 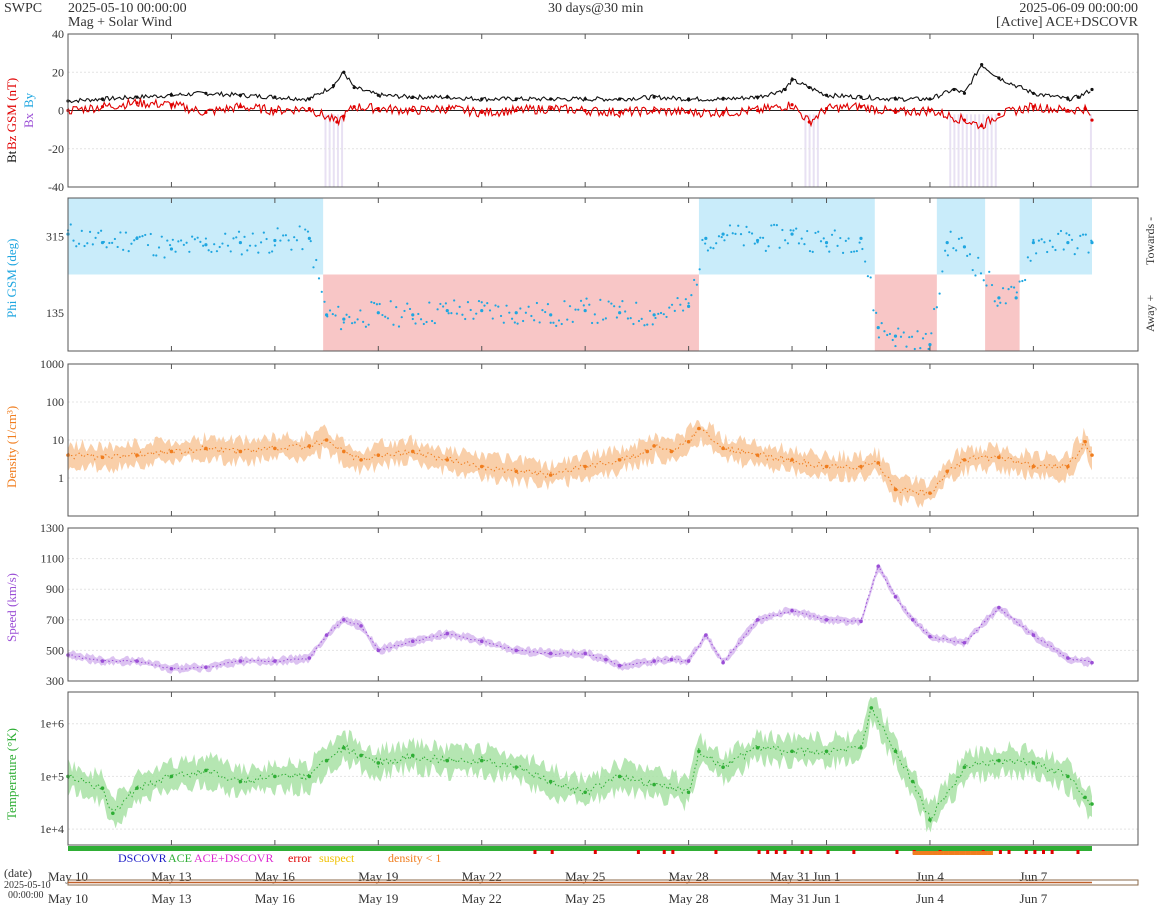 What do you see at coordinates (11, 774) in the screenshot?
I see `temperature-ylabel: Temperature (°K)` at bounding box center [11, 774].